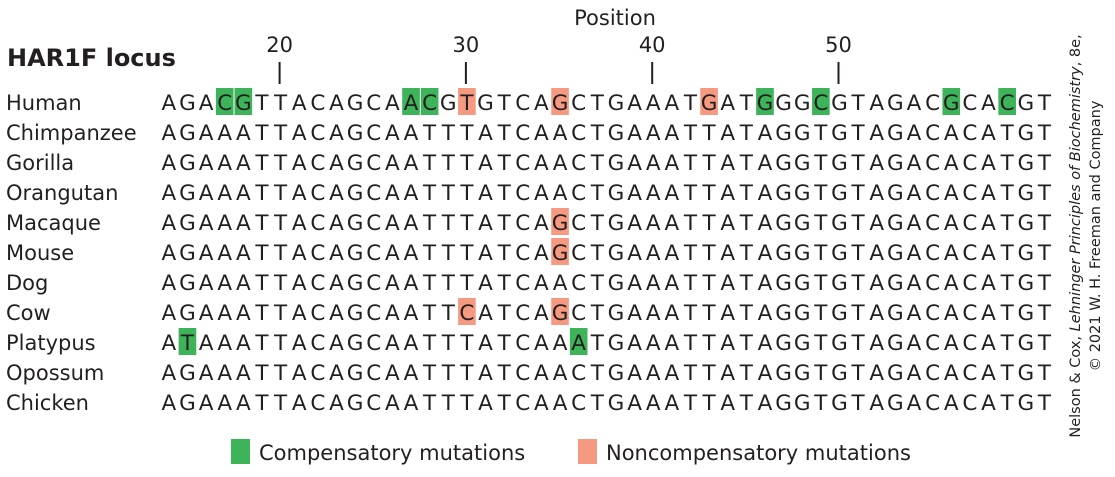 The height and width of the screenshot is (477, 1115). I want to click on tick-label-40: 40, so click(652, 45).